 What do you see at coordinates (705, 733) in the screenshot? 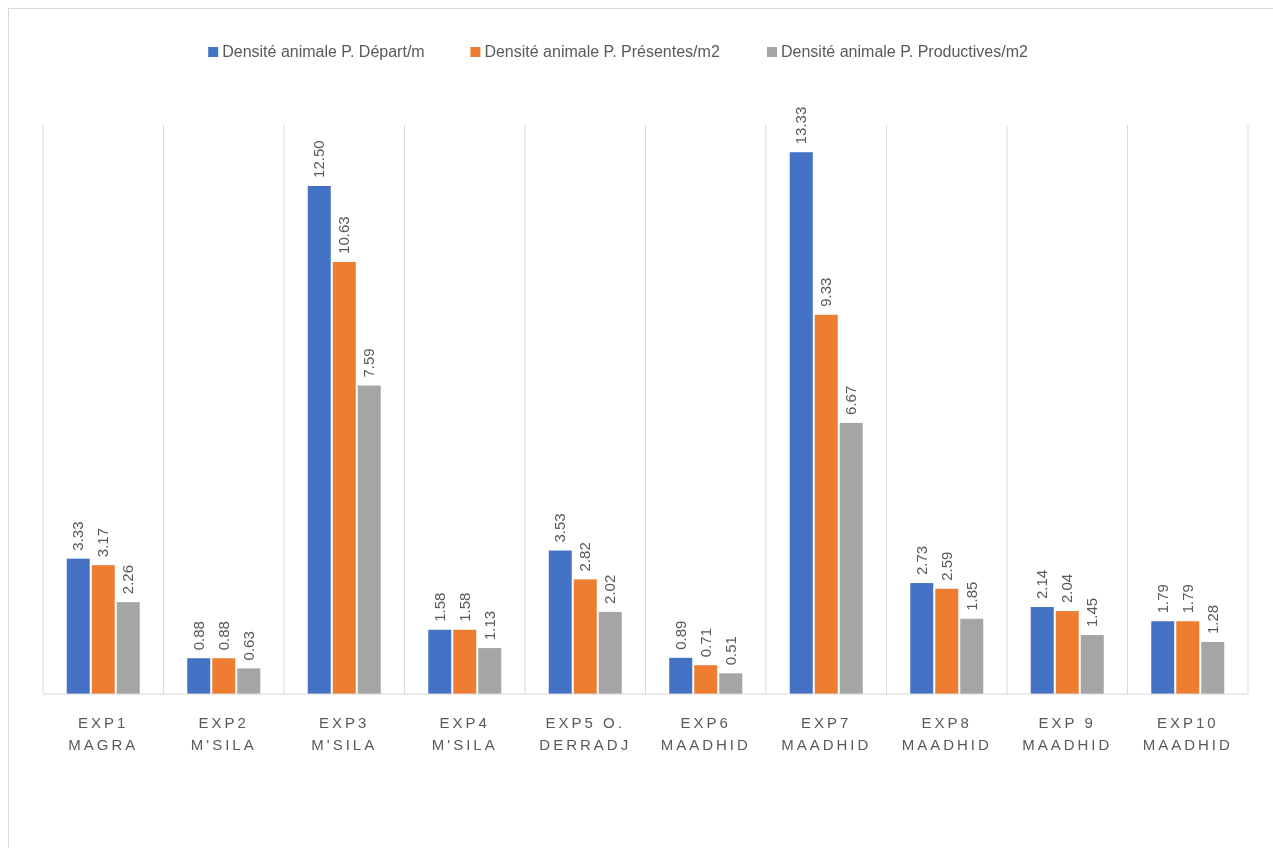
I see `x-tick-label: EXP6 MAADHID` at bounding box center [705, 733].